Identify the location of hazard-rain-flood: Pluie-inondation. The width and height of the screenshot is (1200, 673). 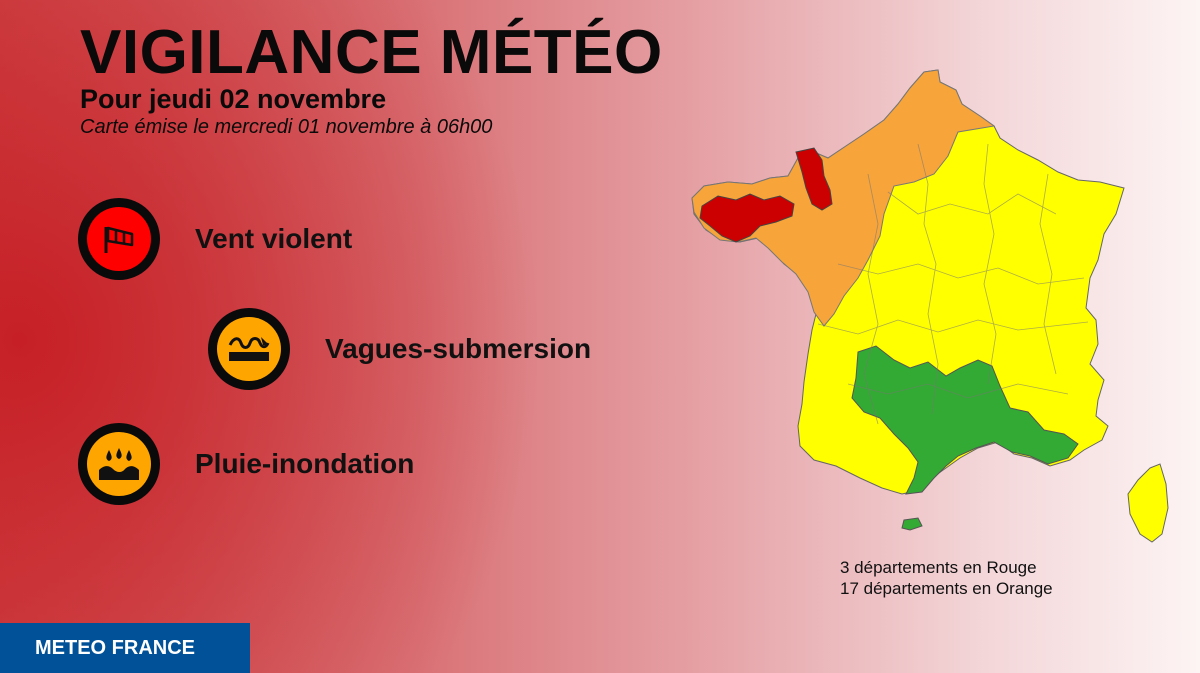
(246, 464).